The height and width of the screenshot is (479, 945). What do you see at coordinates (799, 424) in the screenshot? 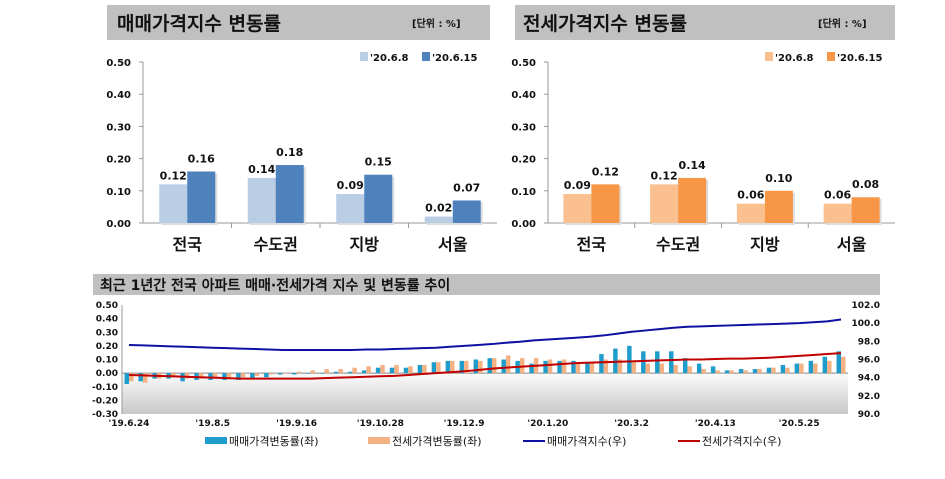
I see `x-tick-label: '20.5.25` at bounding box center [799, 424].